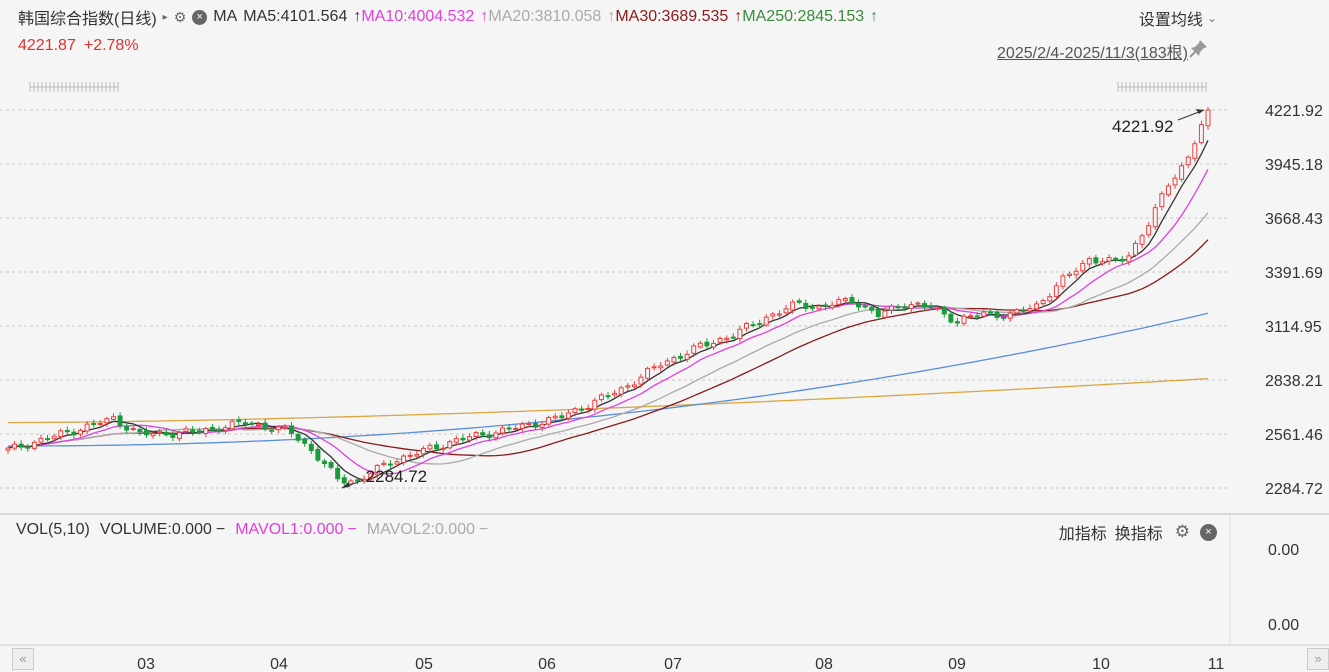  What do you see at coordinates (53, 529) in the screenshot?
I see `vol-label: VOL(5,10)` at bounding box center [53, 529].